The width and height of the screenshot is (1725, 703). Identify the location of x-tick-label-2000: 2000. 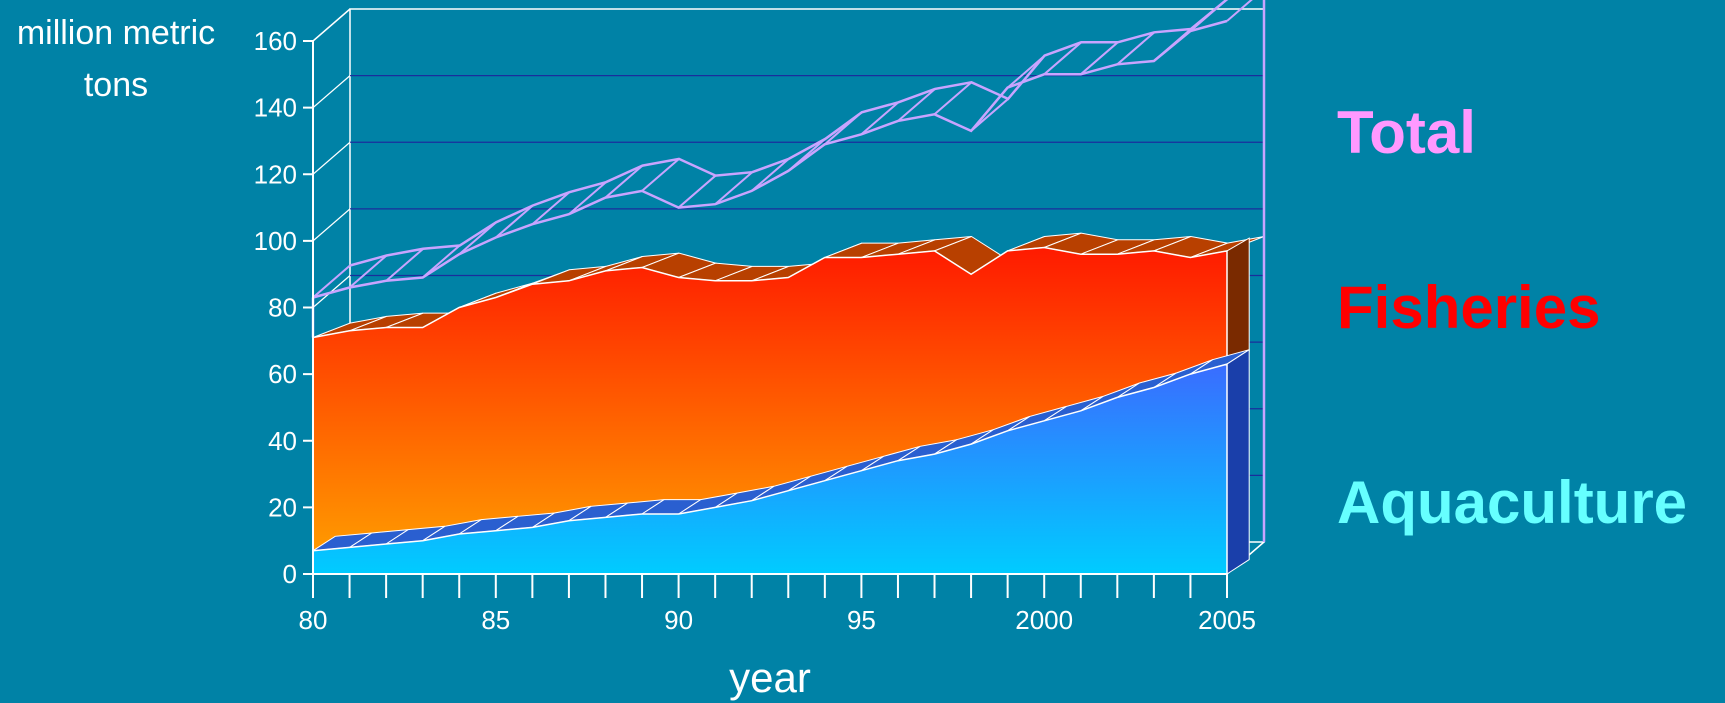
(1044, 620).